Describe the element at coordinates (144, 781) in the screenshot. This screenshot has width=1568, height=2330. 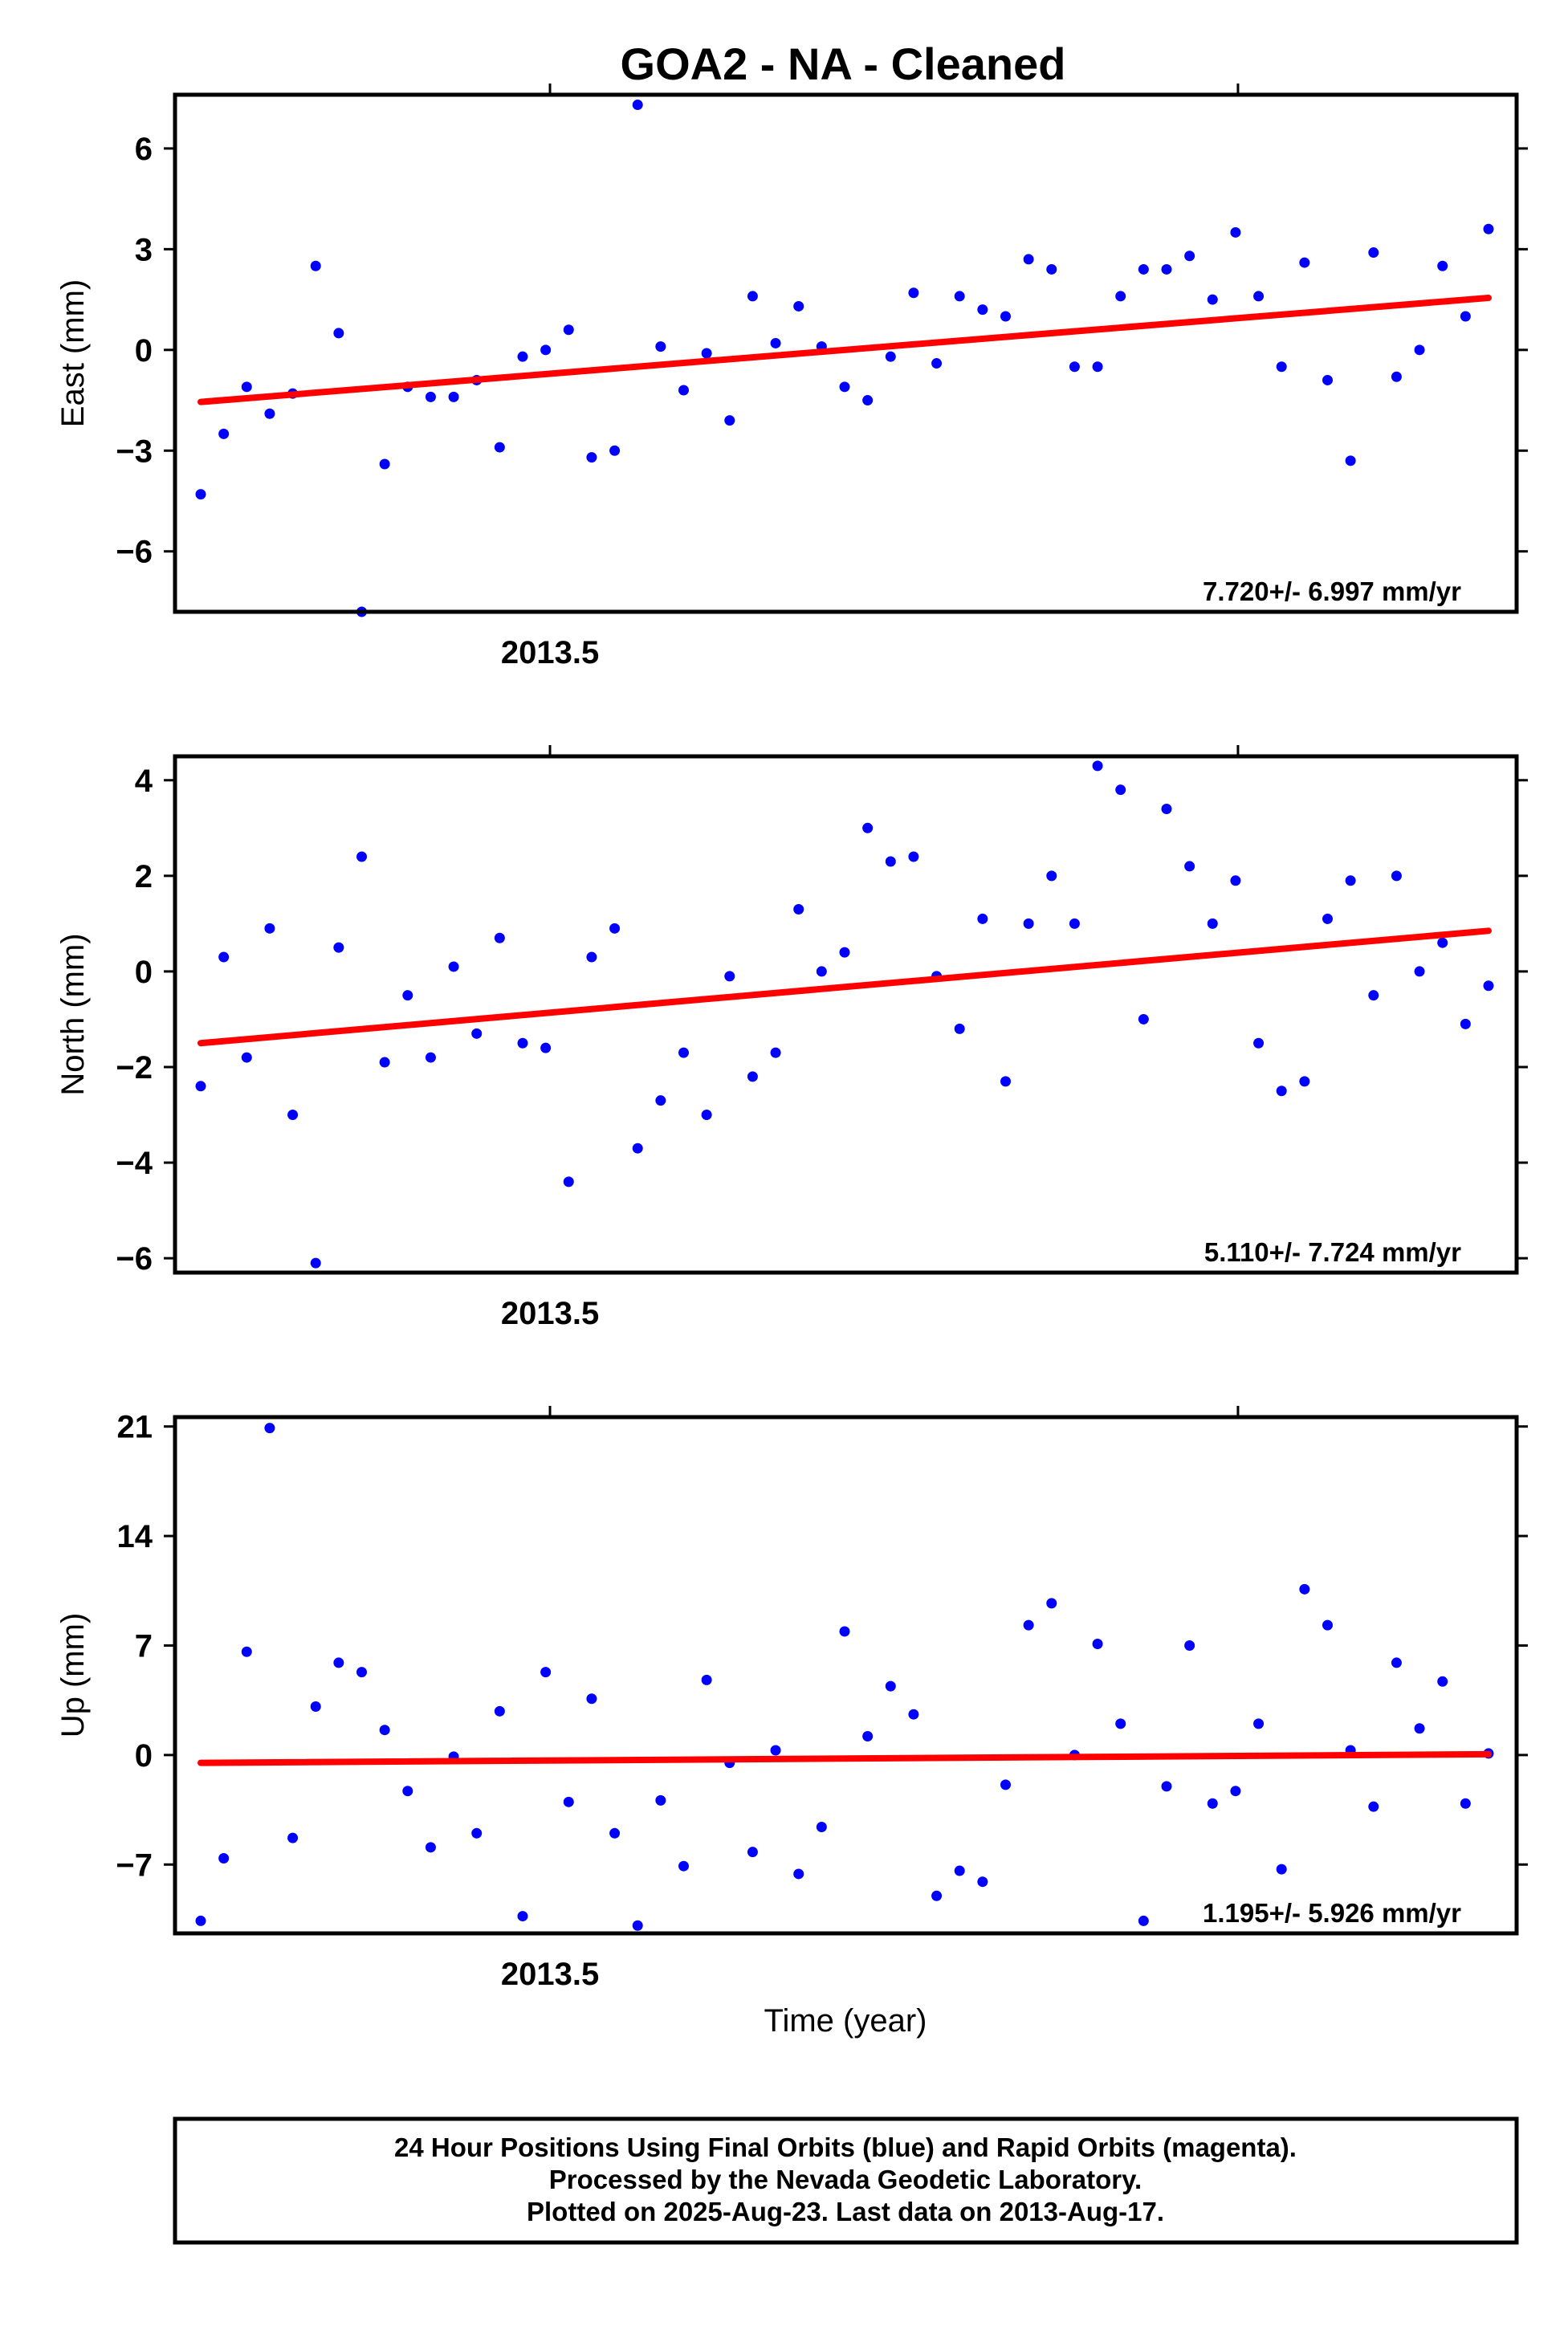
I see `north-ytick-label: 4` at that location.